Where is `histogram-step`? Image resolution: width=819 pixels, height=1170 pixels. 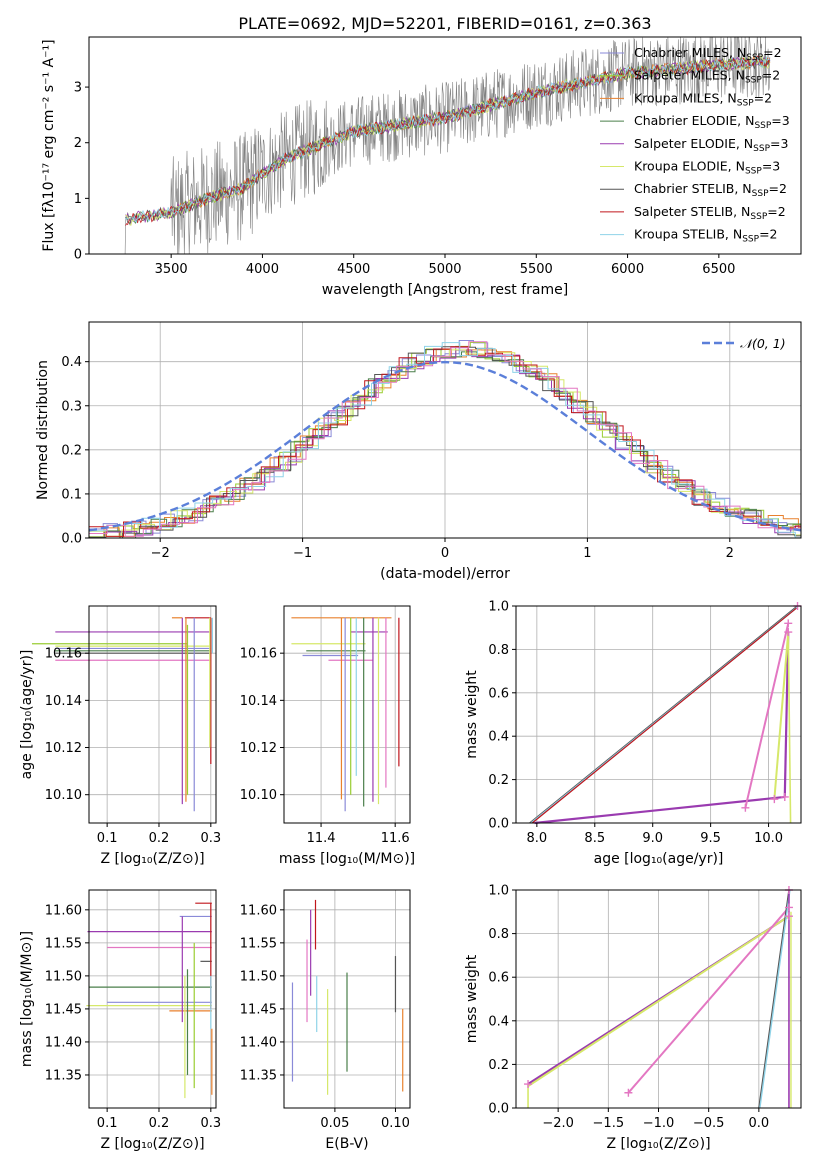 histogram-step is located at coordinates (445, 439).